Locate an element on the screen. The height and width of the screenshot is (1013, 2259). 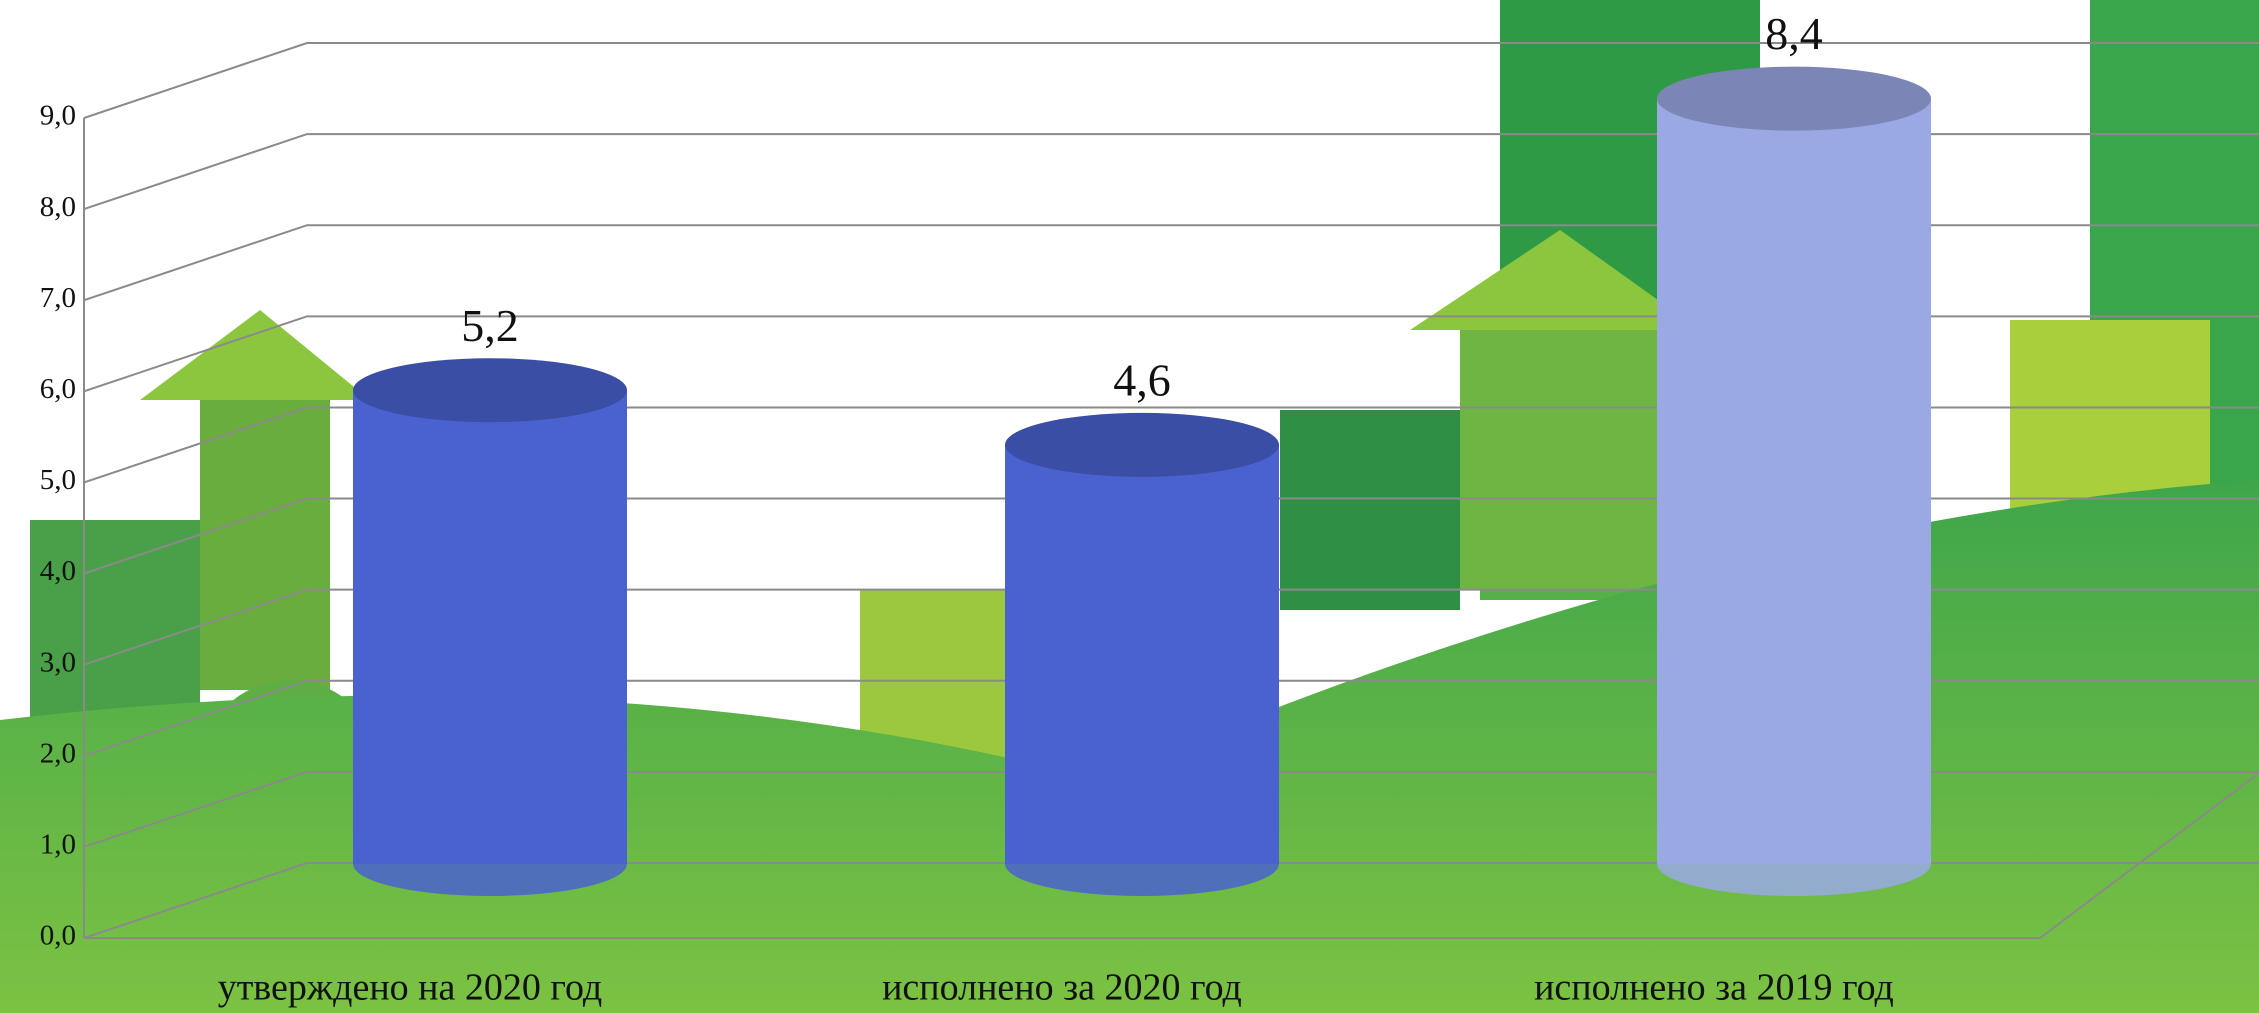
y-tick-label: 1,0 is located at coordinates (58, 845).